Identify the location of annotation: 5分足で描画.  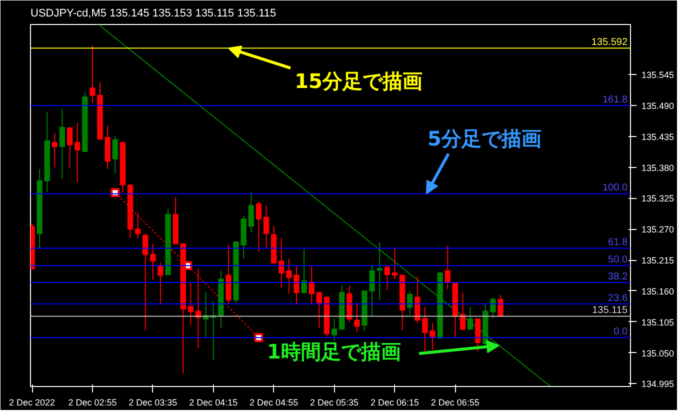
(485, 138).